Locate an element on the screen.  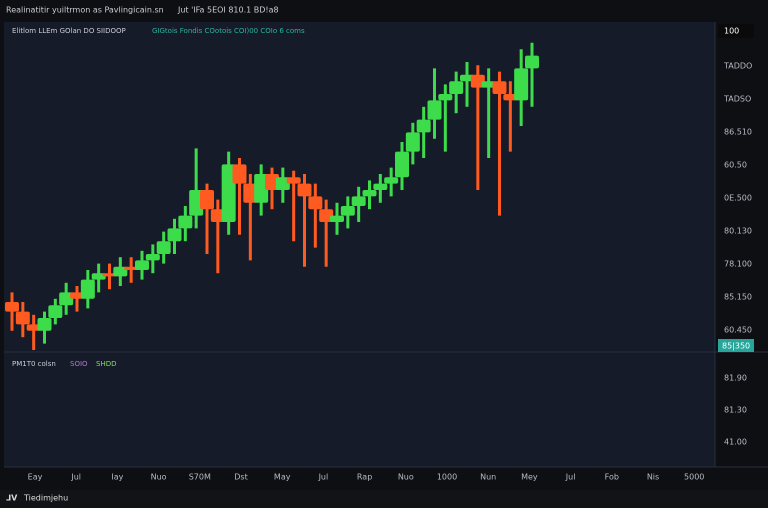
last-price: 85|350 is located at coordinates (736, 346).